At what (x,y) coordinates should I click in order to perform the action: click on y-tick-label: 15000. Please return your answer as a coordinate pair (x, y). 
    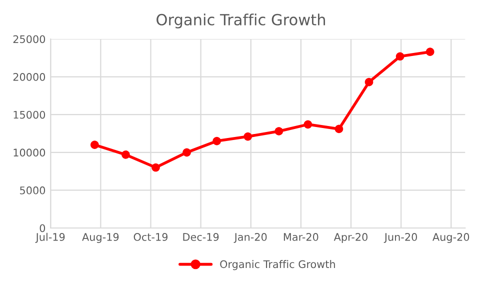
    Looking at the image, I should click on (30, 114).